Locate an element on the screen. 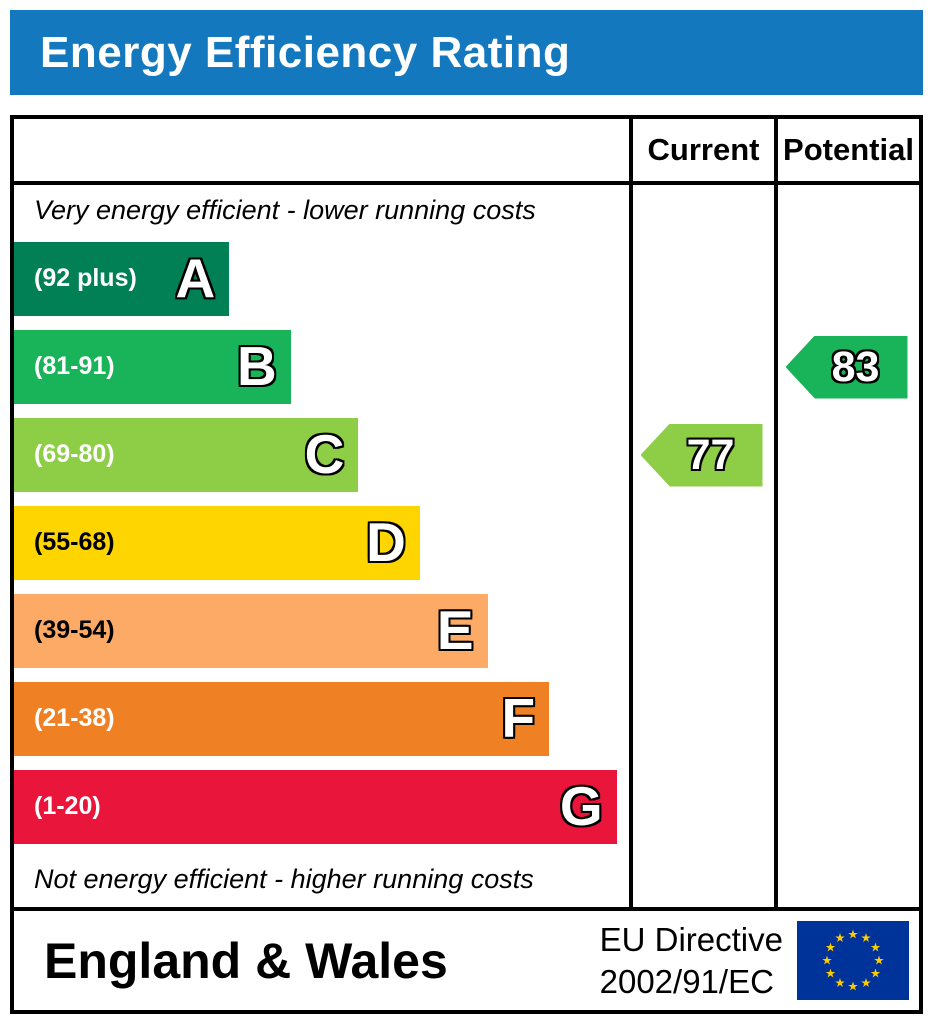 Image resolution: width=933 pixels, height=1024 pixels. band-bar-a: (92 plus) A is located at coordinates (122, 279).